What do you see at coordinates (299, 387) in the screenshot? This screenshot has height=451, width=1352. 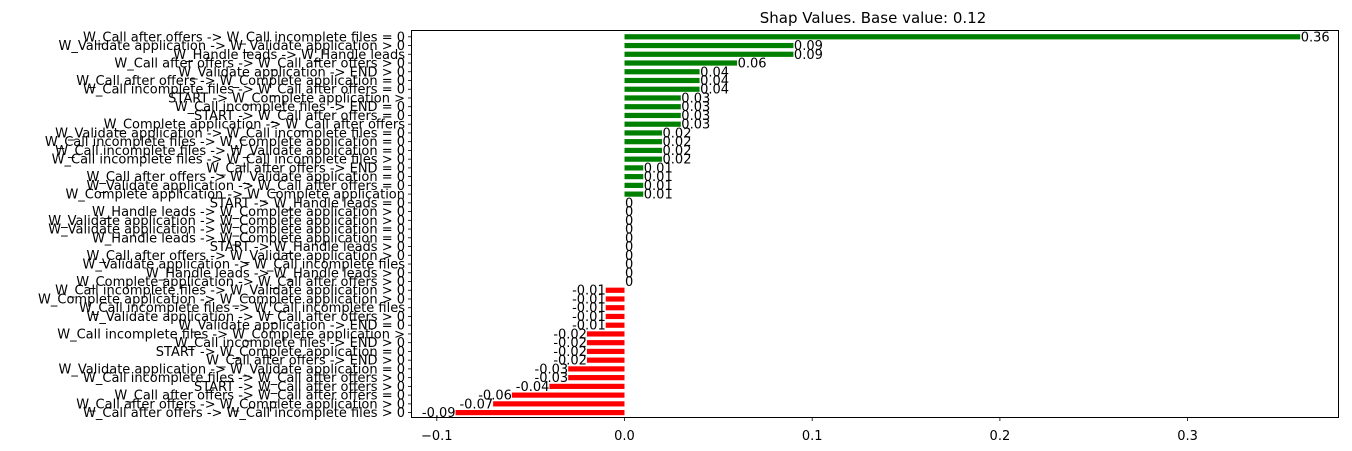 I see `y-tick-label: START -> W_Call after offers > 0` at bounding box center [299, 387].